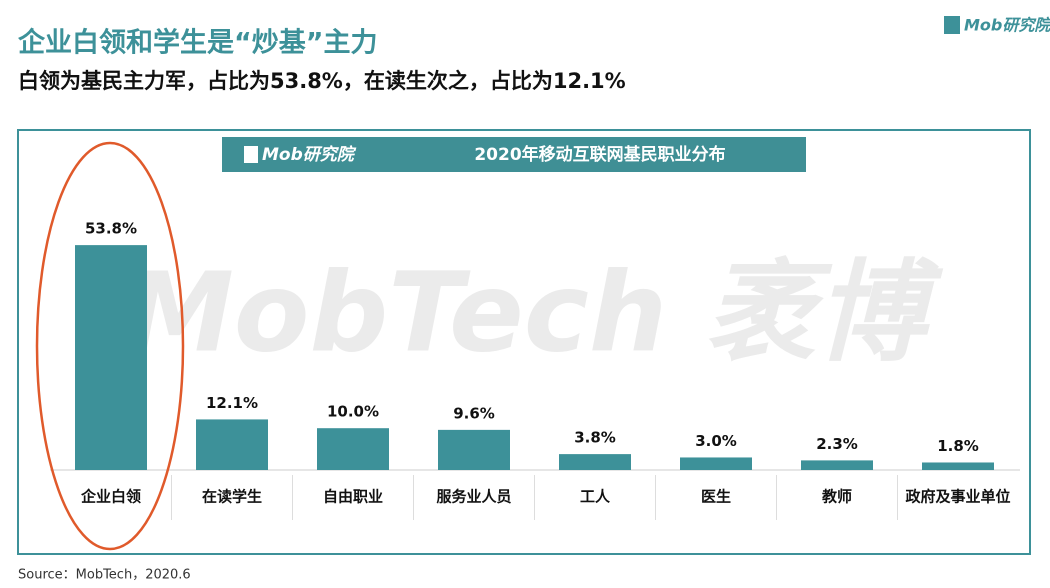  What do you see at coordinates (232, 403) in the screenshot?
I see `value-label: 12.1%` at bounding box center [232, 403].